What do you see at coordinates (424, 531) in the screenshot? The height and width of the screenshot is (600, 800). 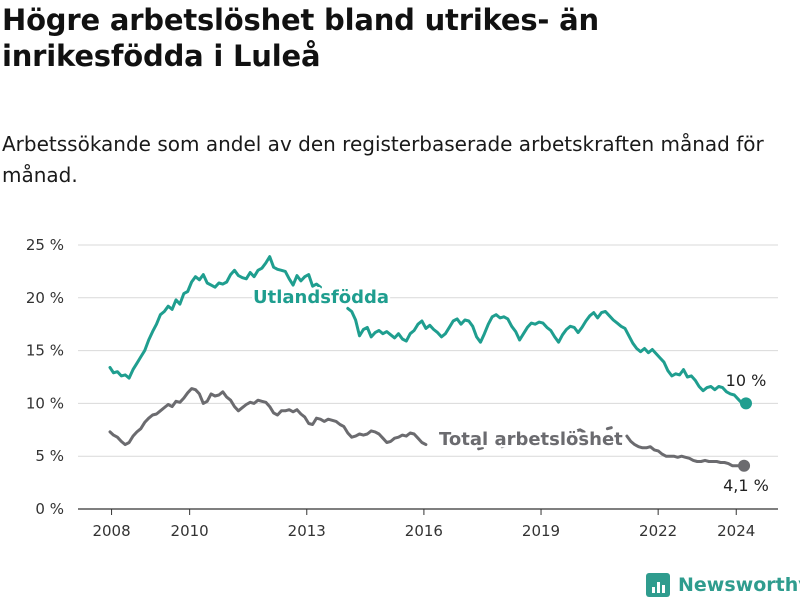 I see `x-tick-label: 2016` at bounding box center [424, 531].